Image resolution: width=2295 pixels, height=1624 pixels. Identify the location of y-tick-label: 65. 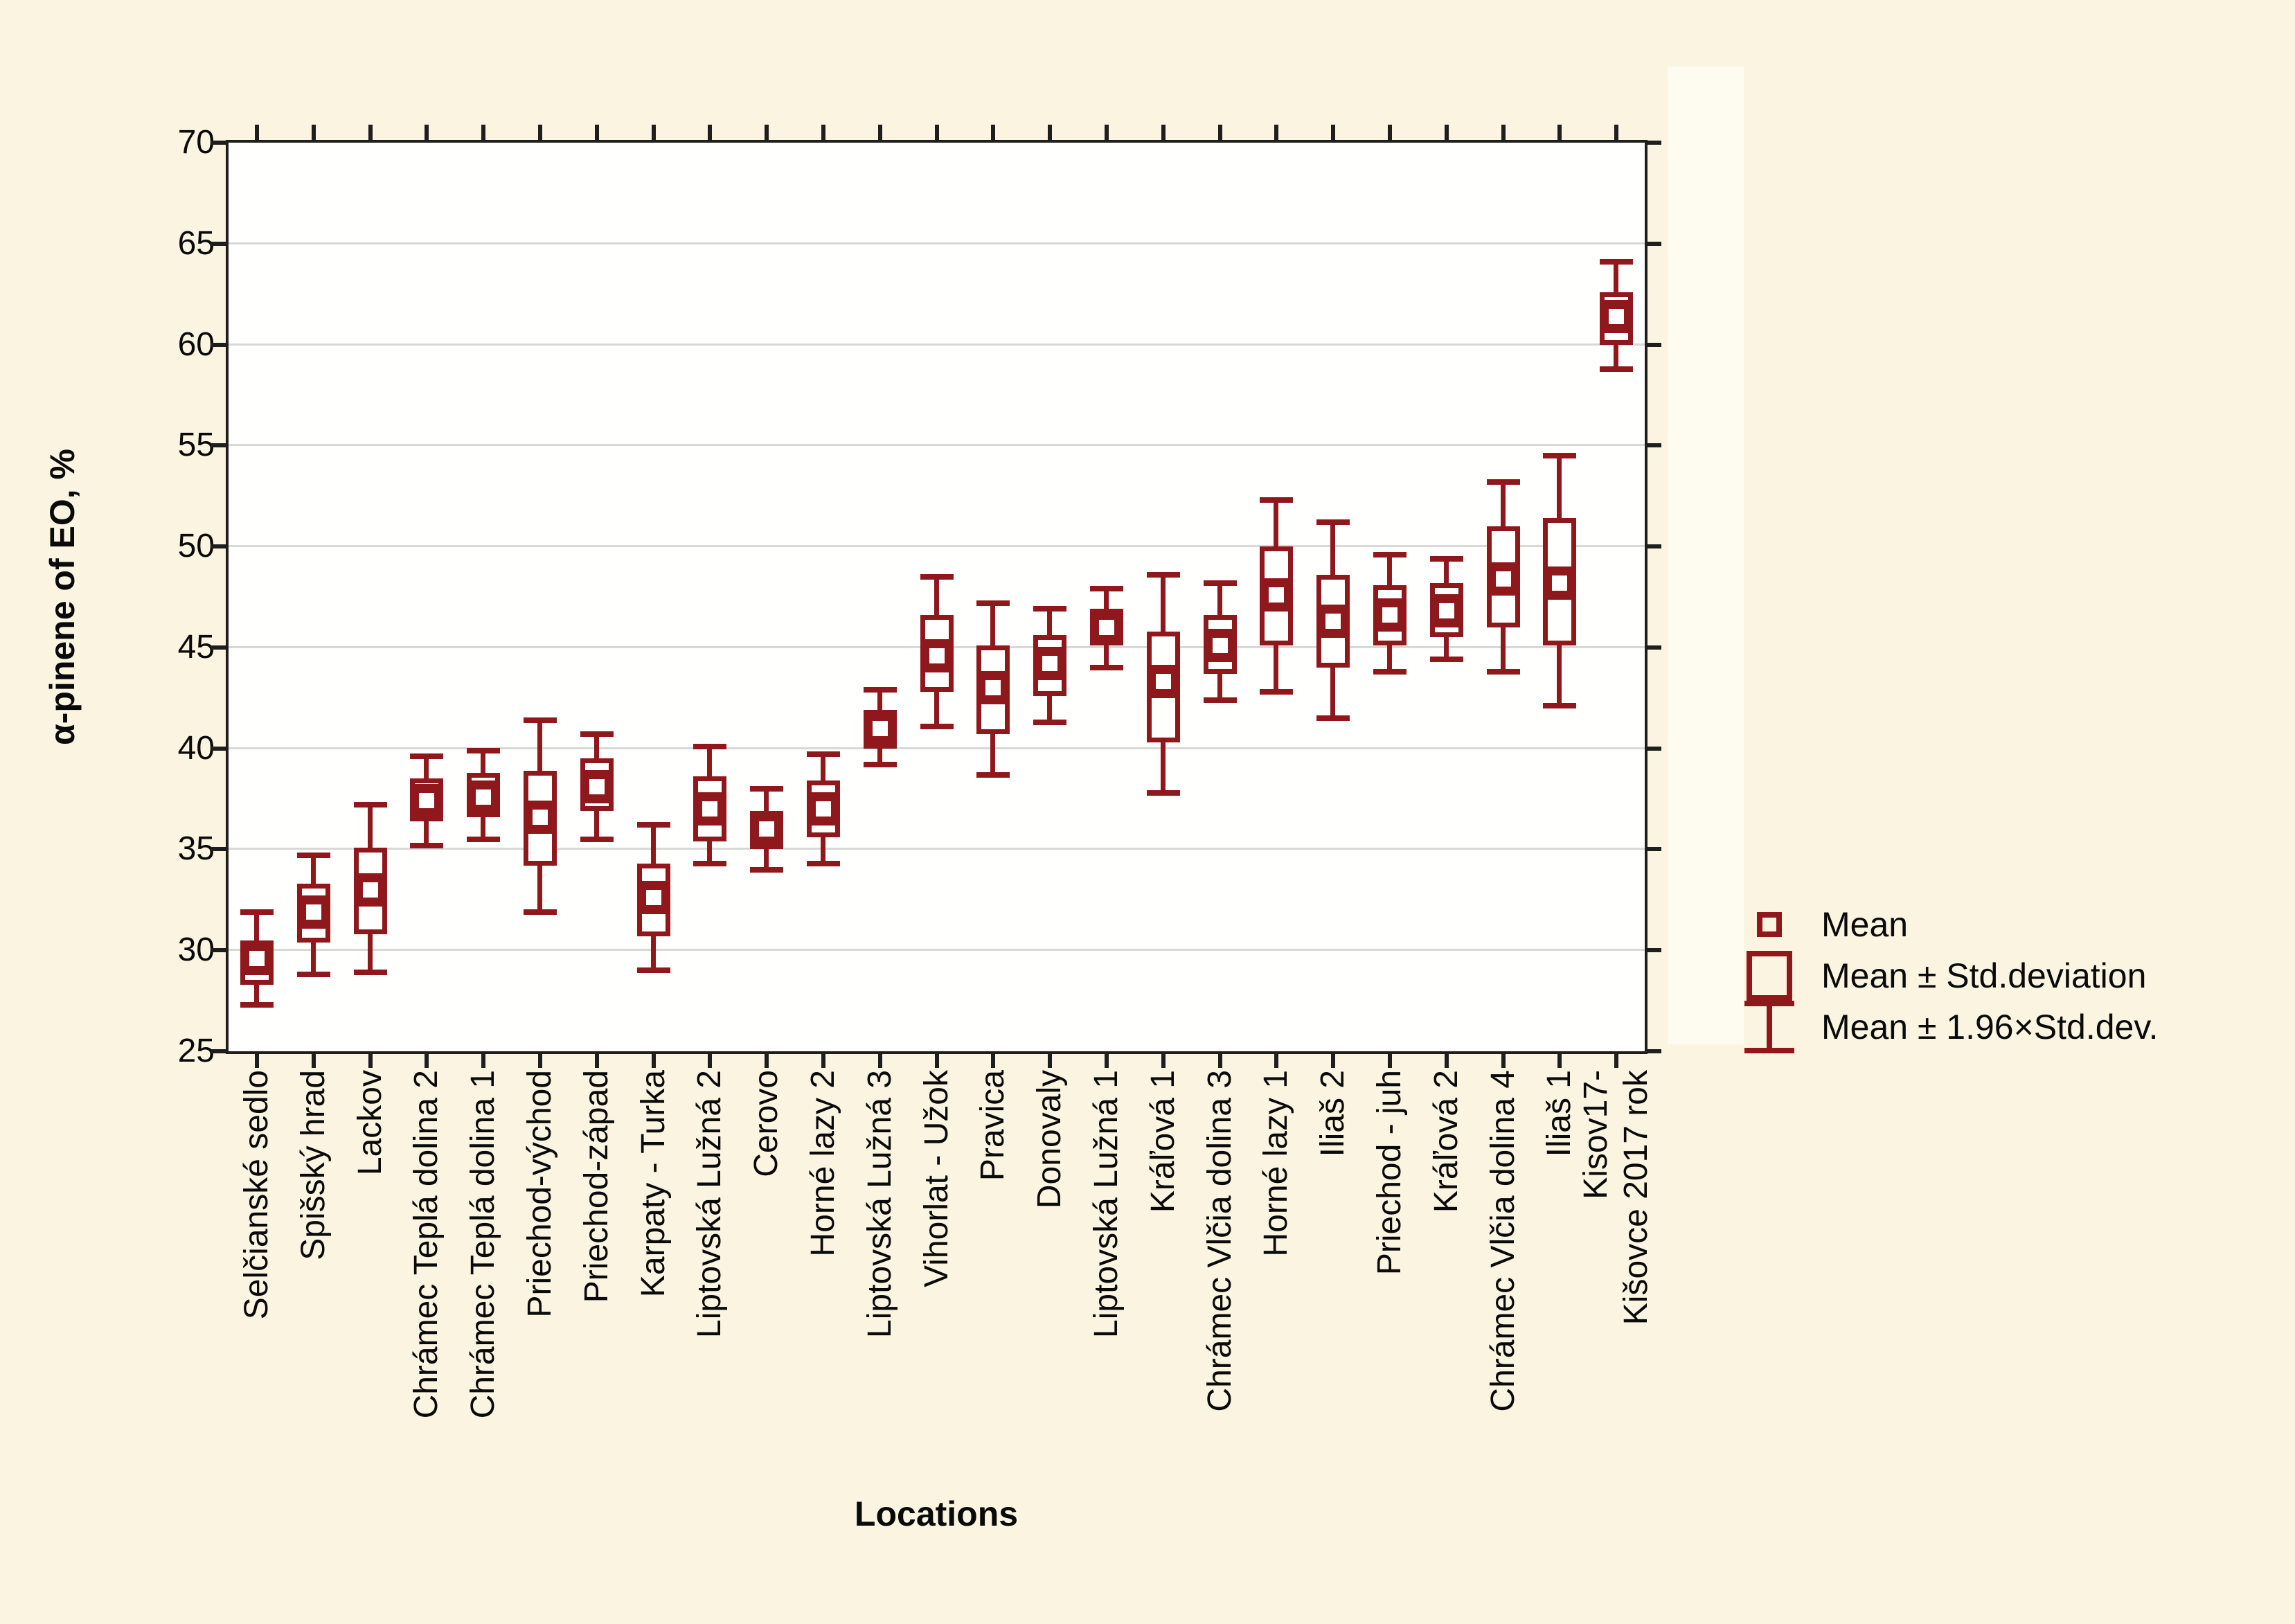
(196, 243).